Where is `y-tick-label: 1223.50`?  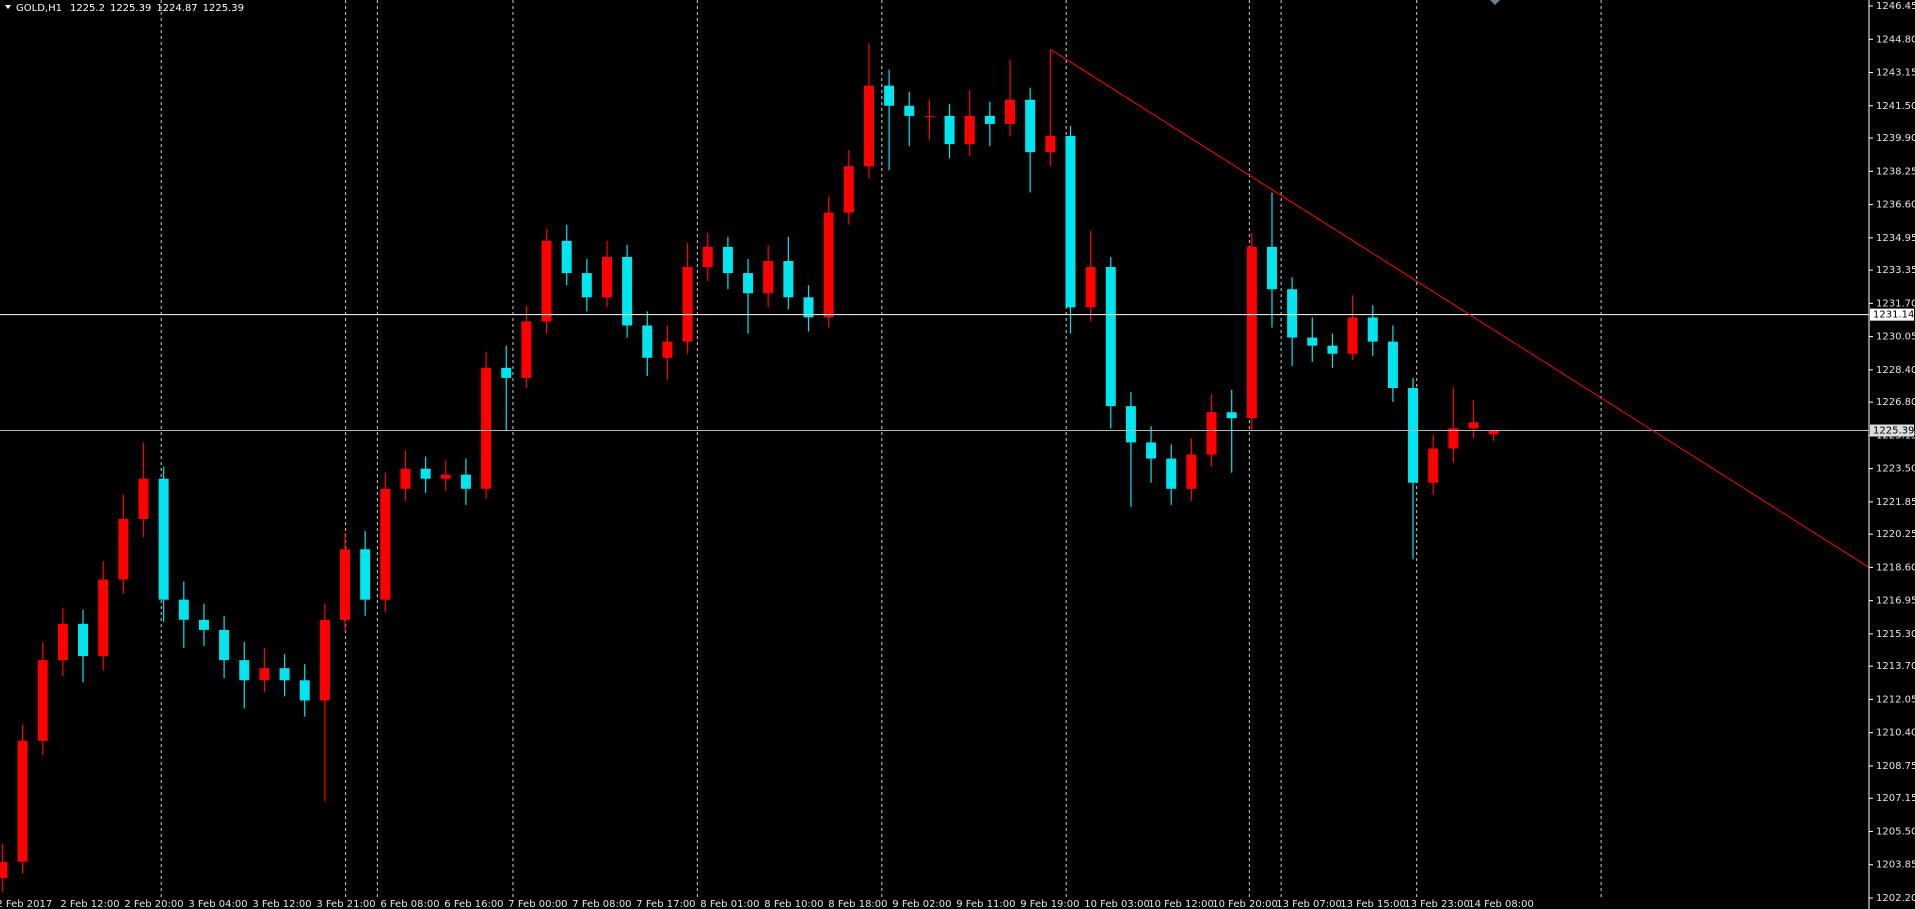 y-tick-label: 1223.50 is located at coordinates (1895, 469).